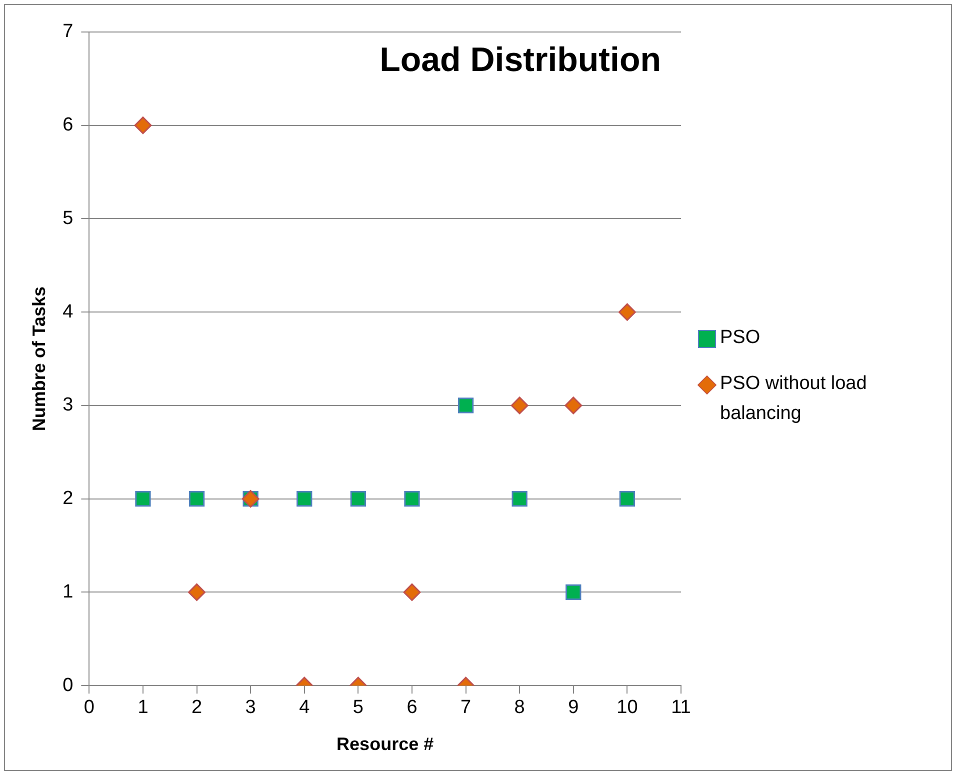 Image resolution: width=956 pixels, height=775 pixels. I want to click on x-tick-label: 5, so click(358, 707).